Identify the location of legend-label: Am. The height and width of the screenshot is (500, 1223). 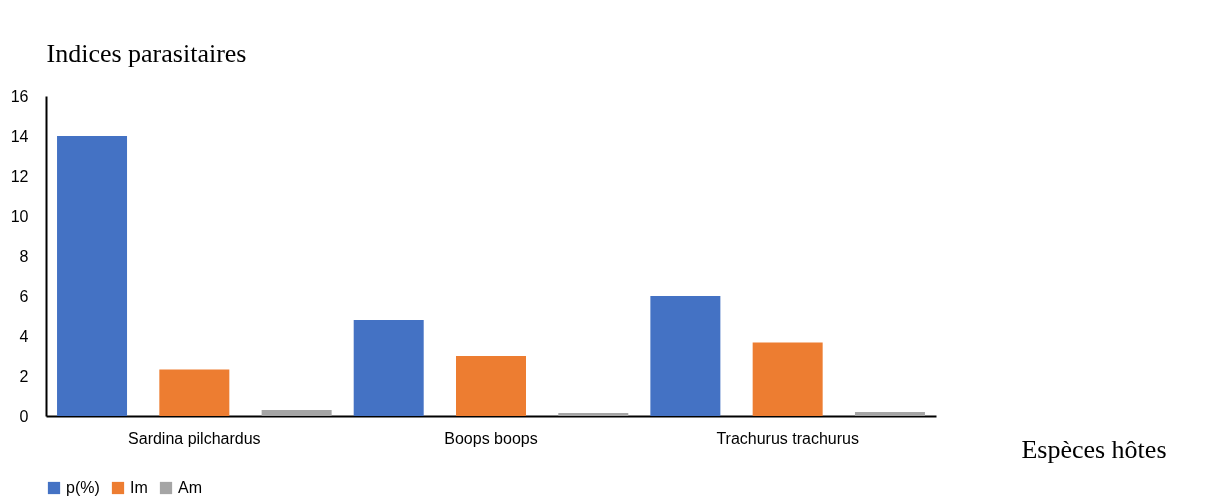
(190, 487).